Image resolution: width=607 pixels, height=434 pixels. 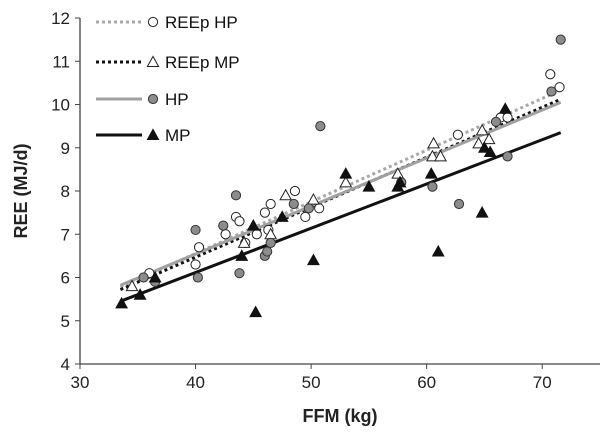 What do you see at coordinates (195, 382) in the screenshot?
I see `x-tick-label: 40` at bounding box center [195, 382].